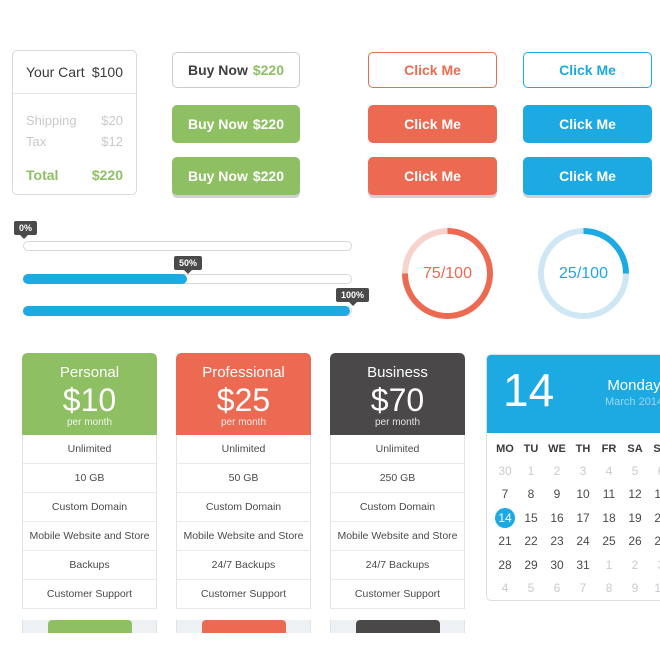 Image resolution: width=660 pixels, height=660 pixels. Describe the element at coordinates (353, 297) in the screenshot. I see `progress-tooltip-100: 100%` at that location.